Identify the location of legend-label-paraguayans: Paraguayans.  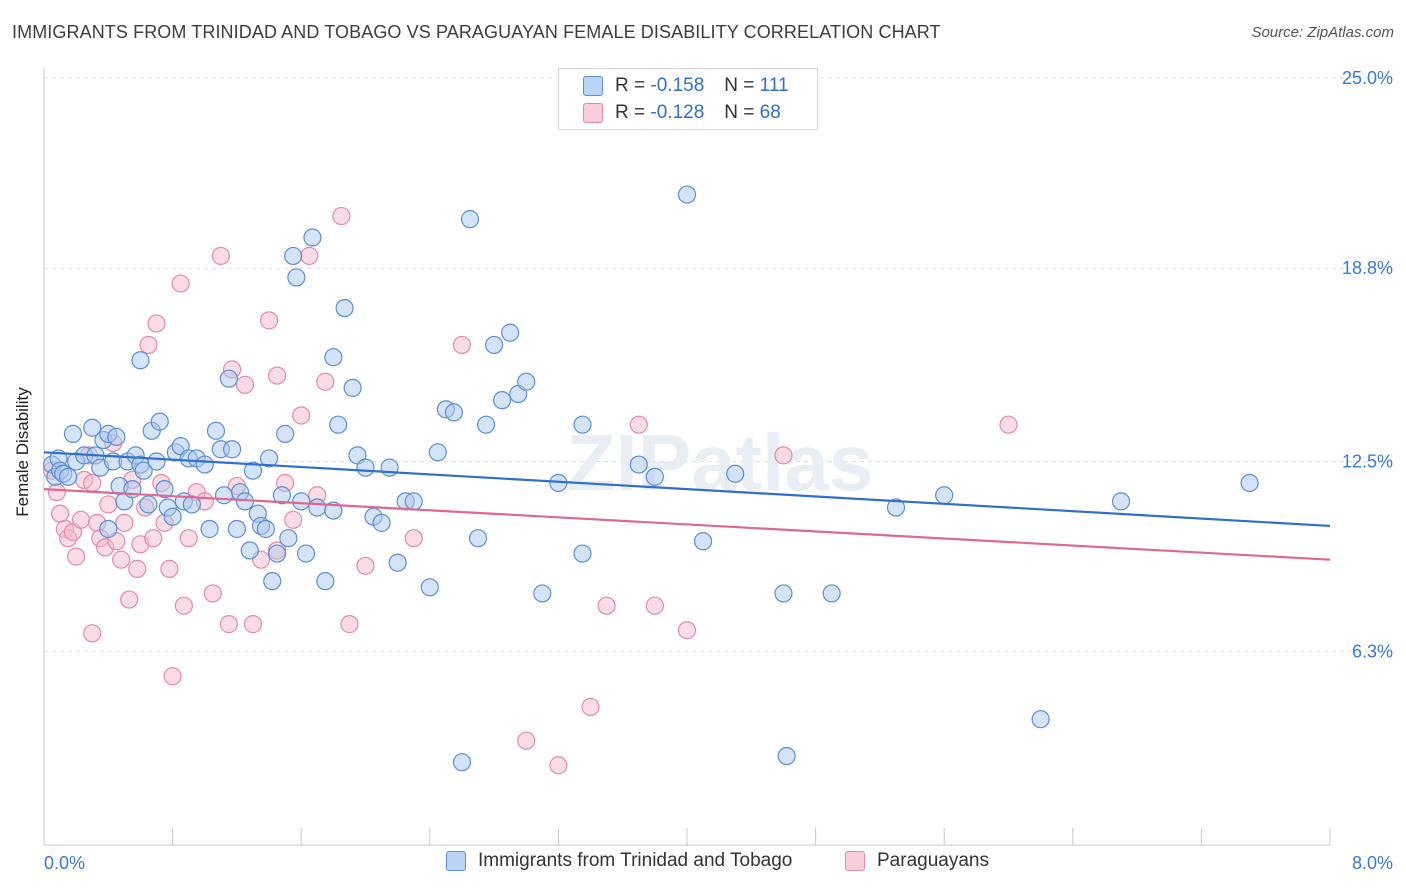
(933, 860).